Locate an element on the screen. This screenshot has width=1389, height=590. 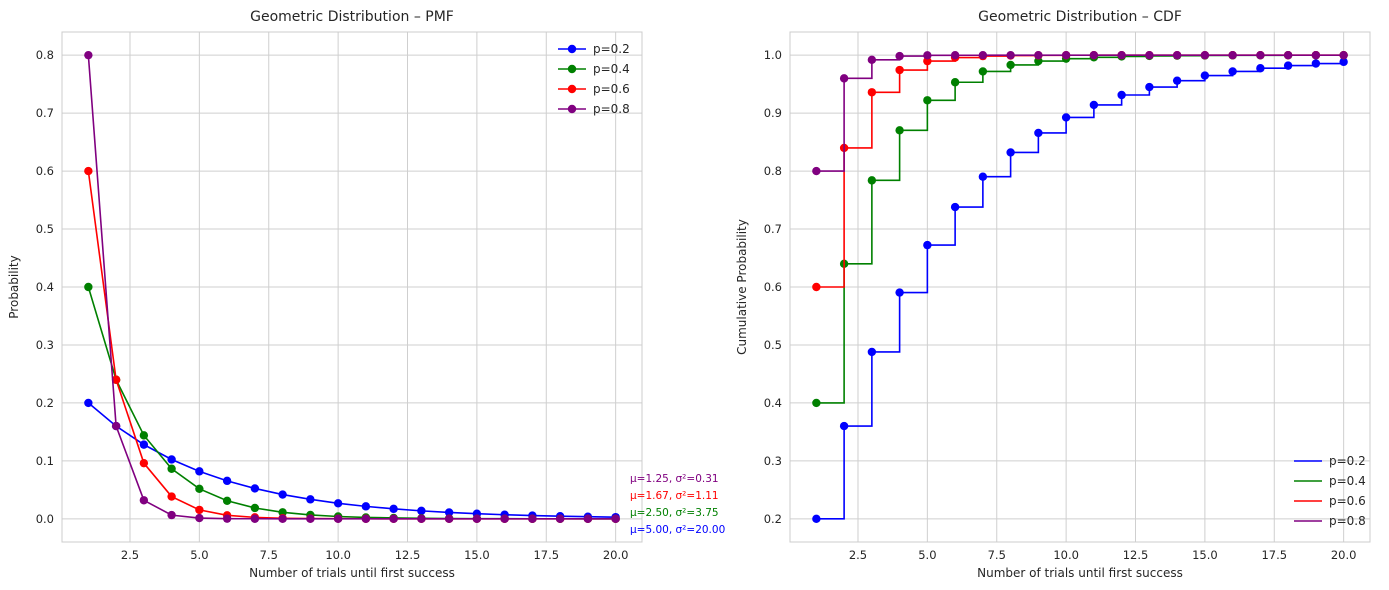
stat-annotation-p08: μ=1.25, σ²=0.31 is located at coordinates (674, 479).